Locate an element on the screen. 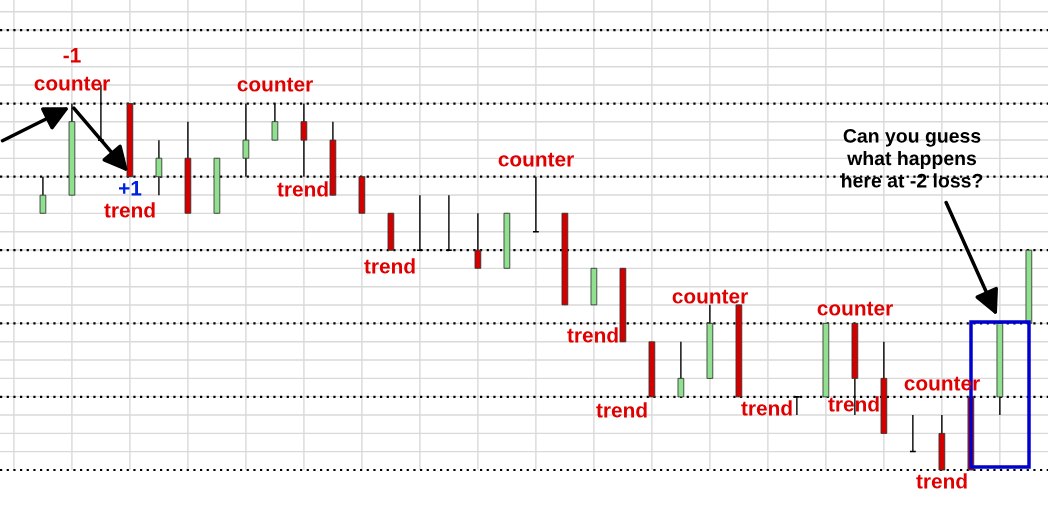  annotation: Can you guess what happens here at -2 loss? is located at coordinates (912, 158).